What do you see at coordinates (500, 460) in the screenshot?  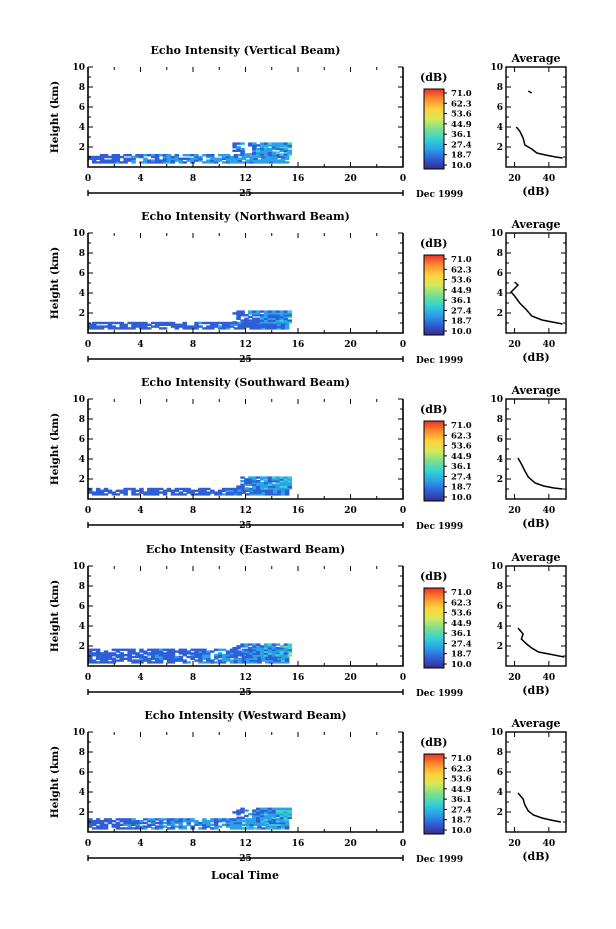 I see `avg-y-tick-label: 4` at bounding box center [500, 460].